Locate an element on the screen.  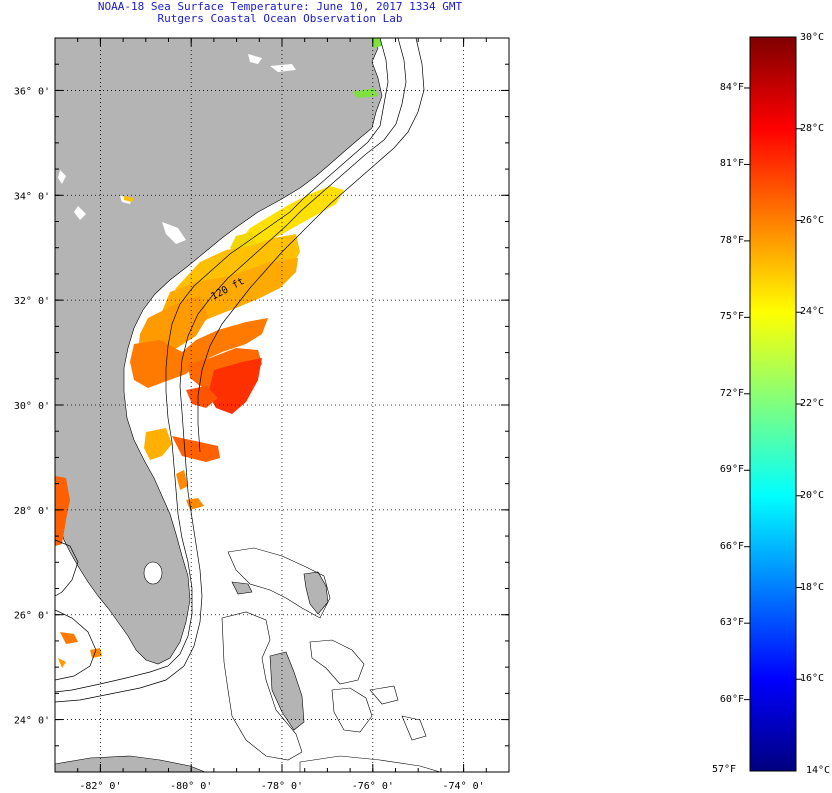
lat-tick-label: 26° 0' is located at coordinates (32, 616).